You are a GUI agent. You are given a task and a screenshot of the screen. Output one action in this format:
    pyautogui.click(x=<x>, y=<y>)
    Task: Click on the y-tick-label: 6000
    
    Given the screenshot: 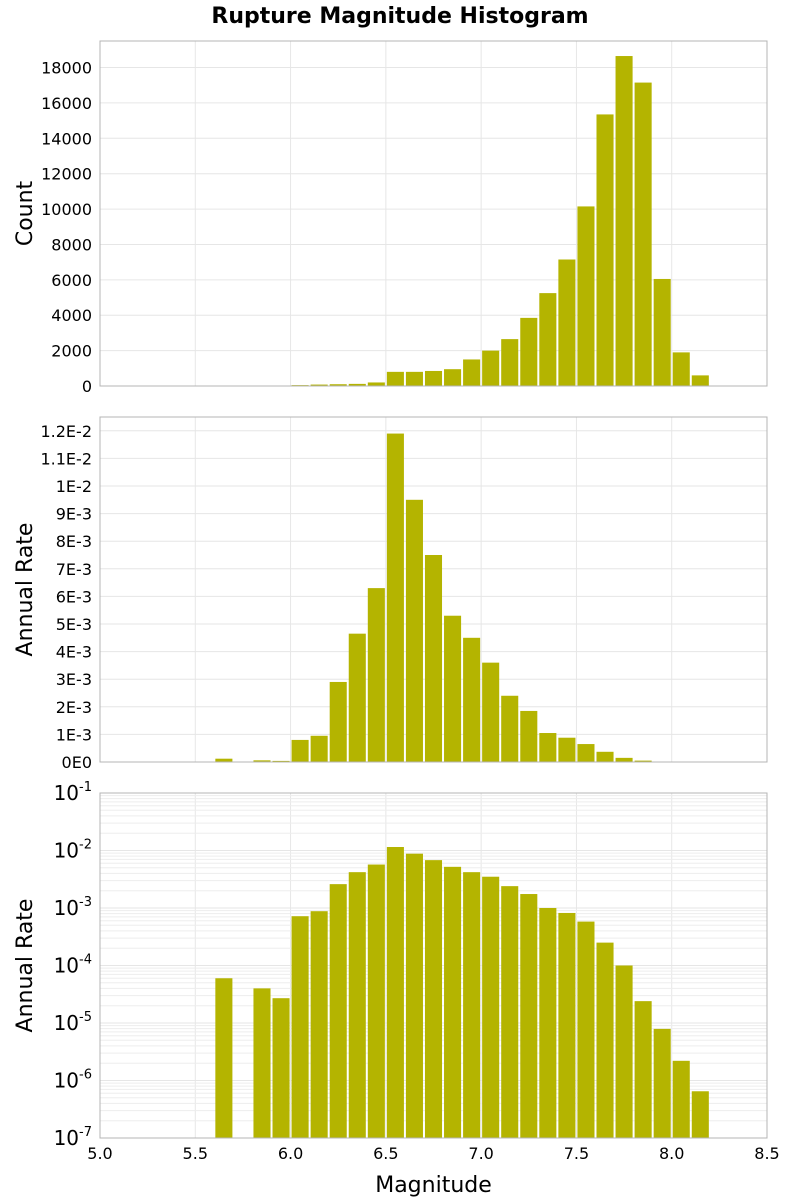 What is the action you would take?
    pyautogui.click(x=71, y=280)
    